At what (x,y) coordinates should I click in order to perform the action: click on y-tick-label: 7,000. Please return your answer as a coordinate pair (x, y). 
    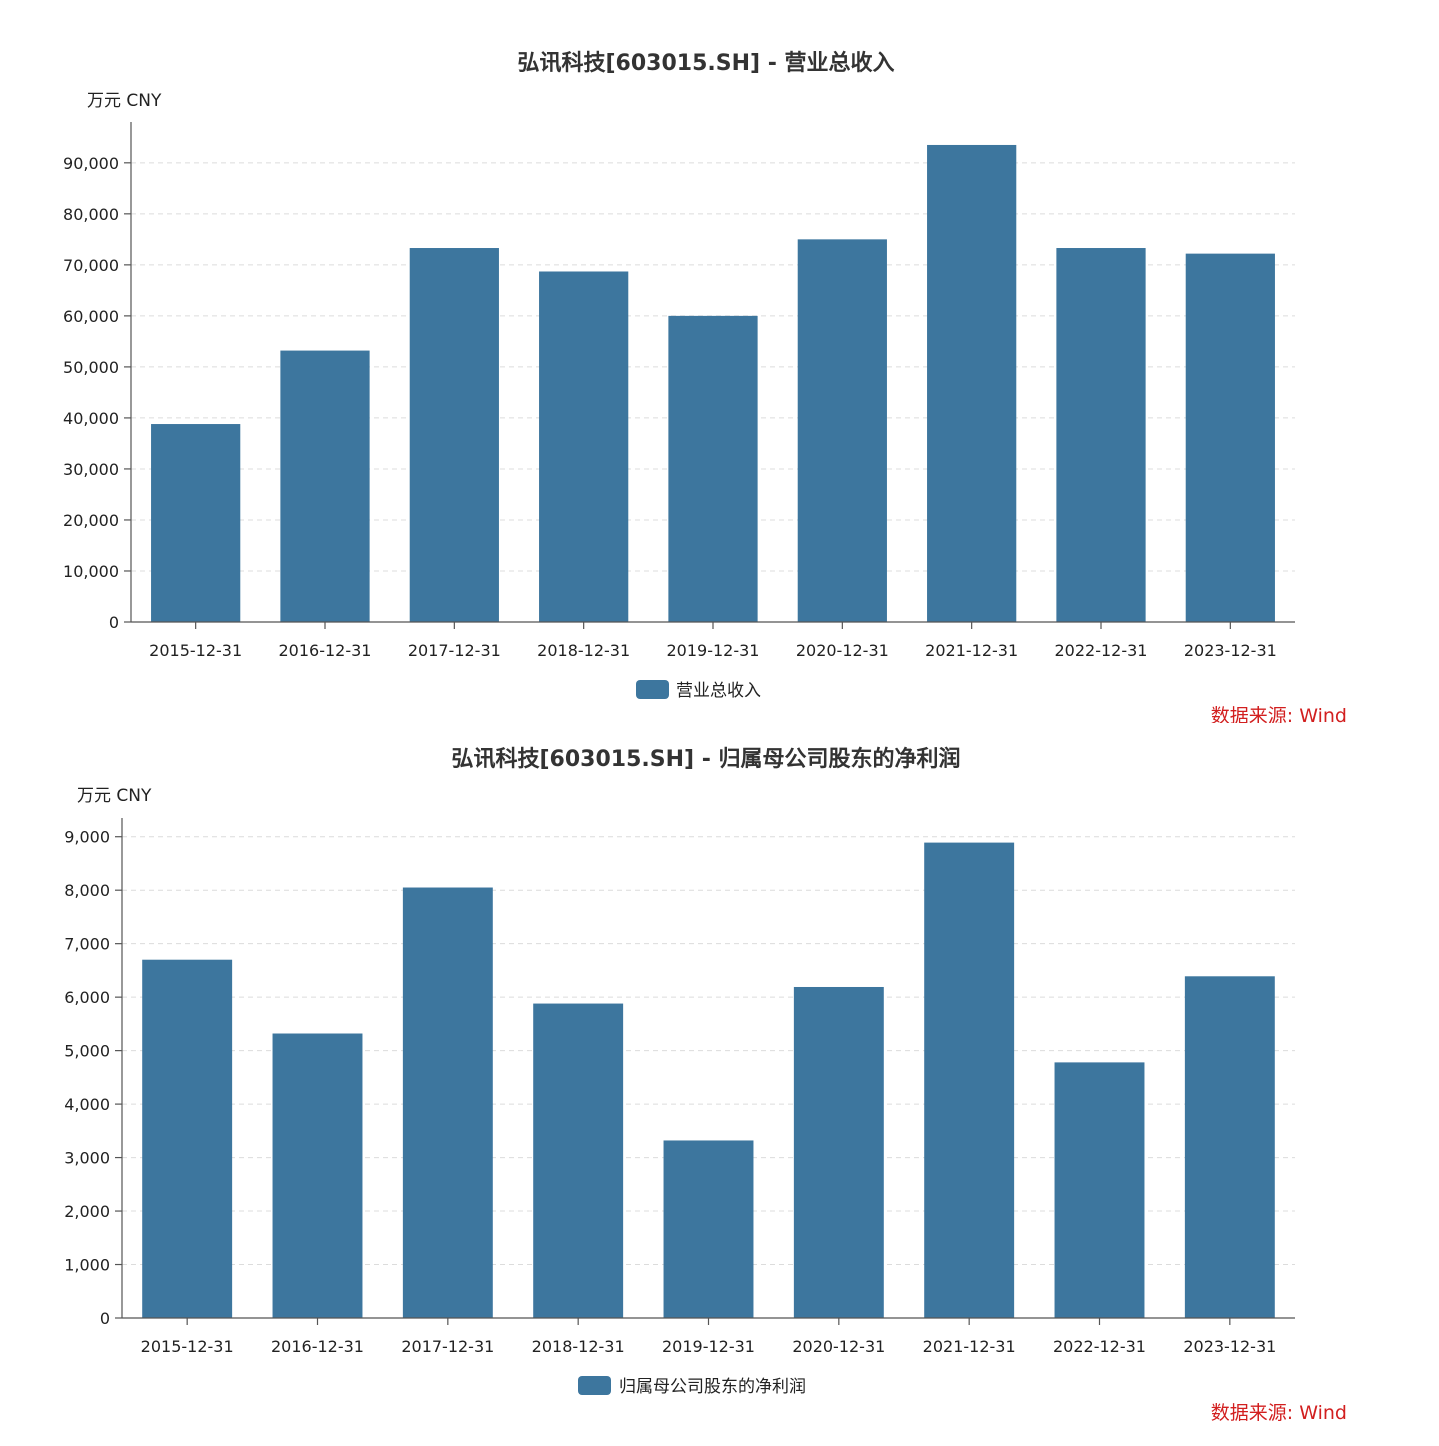
    Looking at the image, I should click on (87, 944).